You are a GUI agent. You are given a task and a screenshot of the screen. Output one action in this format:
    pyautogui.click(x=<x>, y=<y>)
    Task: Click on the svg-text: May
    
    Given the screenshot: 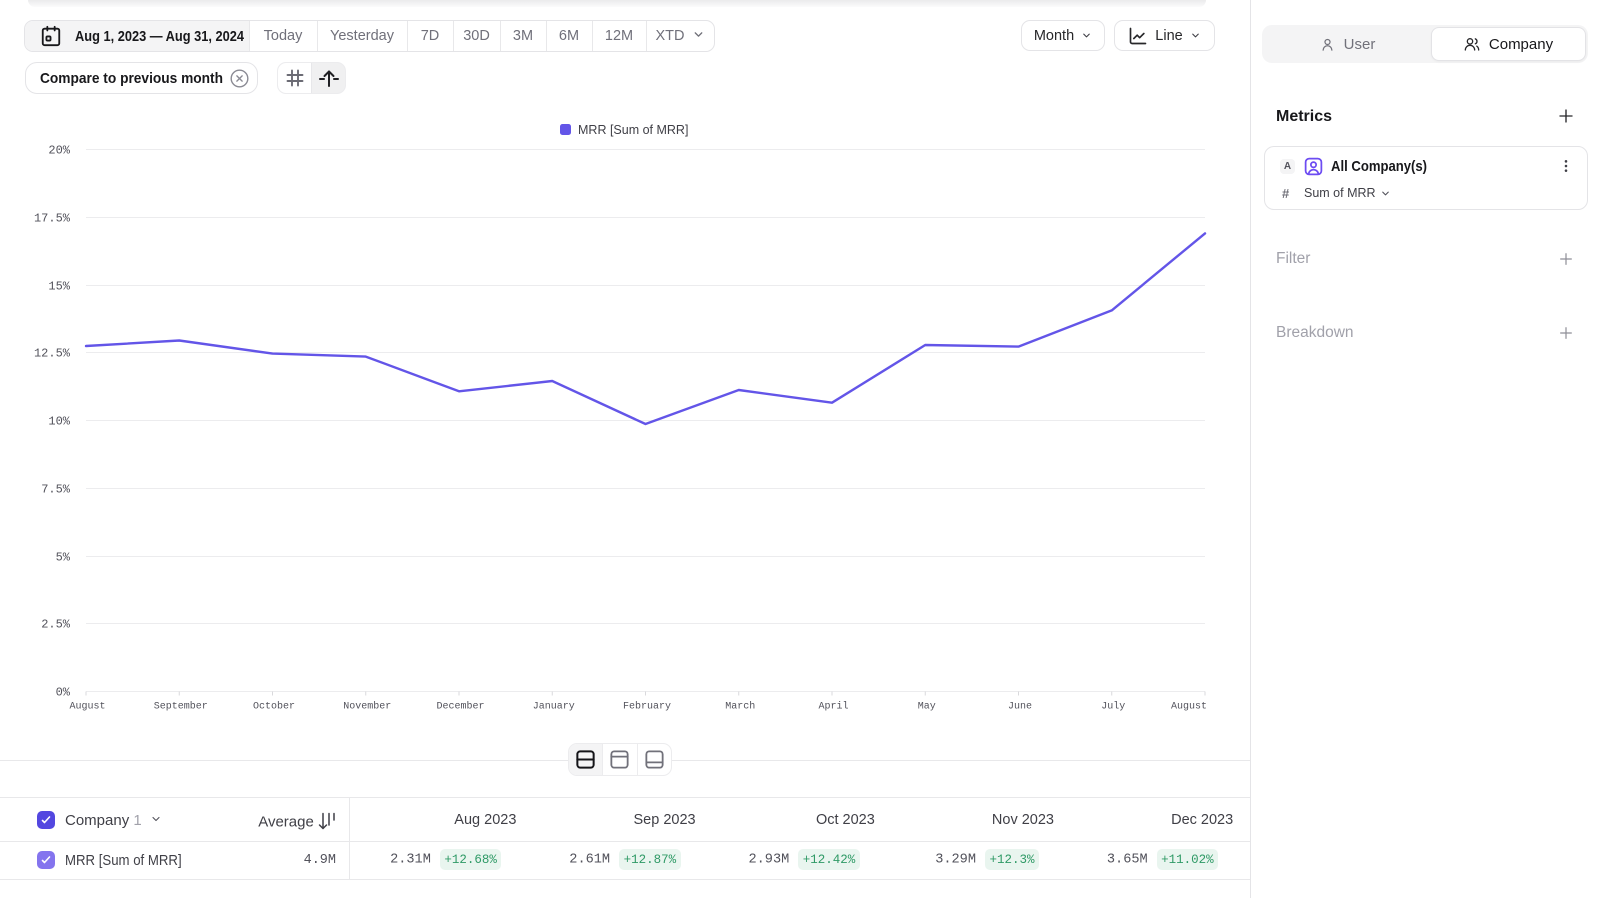 What is the action you would take?
    pyautogui.click(x=927, y=707)
    